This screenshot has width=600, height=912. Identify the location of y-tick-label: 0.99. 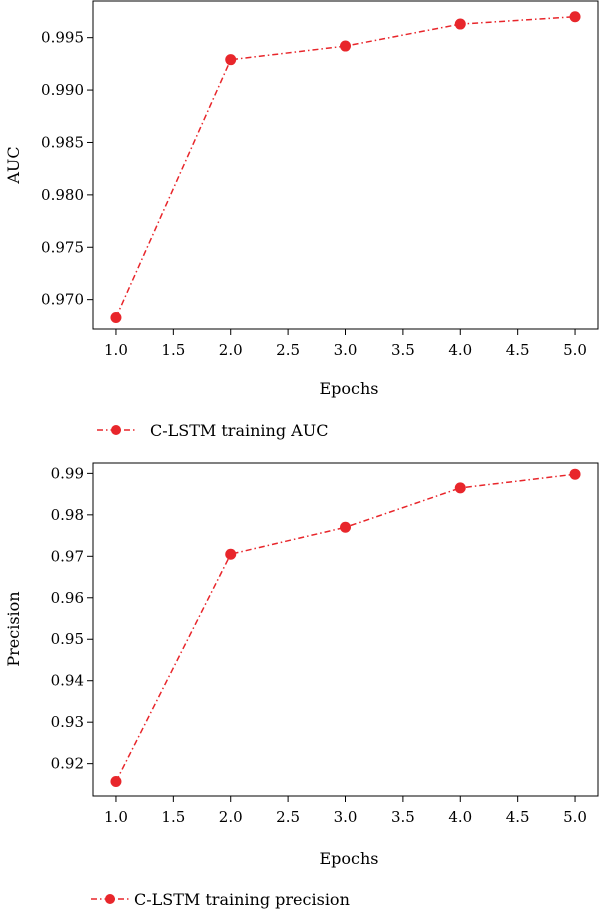
(67, 473).